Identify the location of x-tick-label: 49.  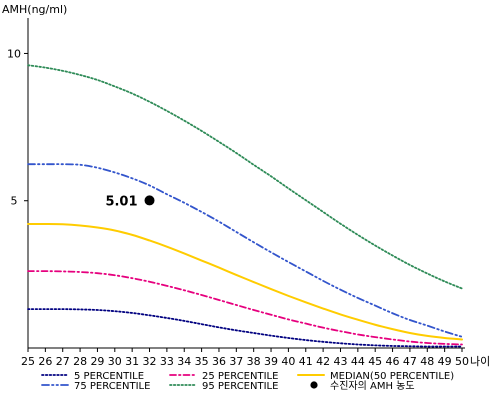
(445, 361).